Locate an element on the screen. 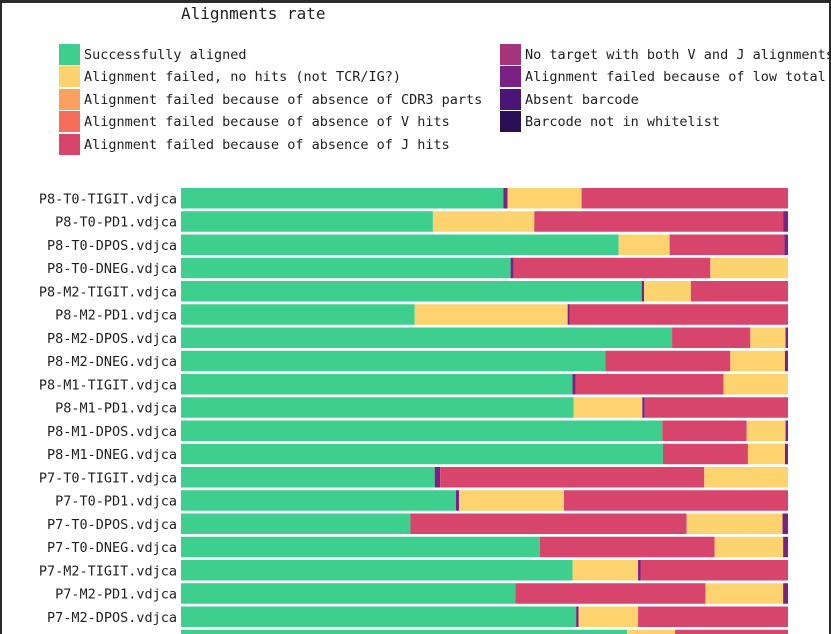  y-tick-label: P8-M2-DNEG.vdjca is located at coordinates (112, 362).